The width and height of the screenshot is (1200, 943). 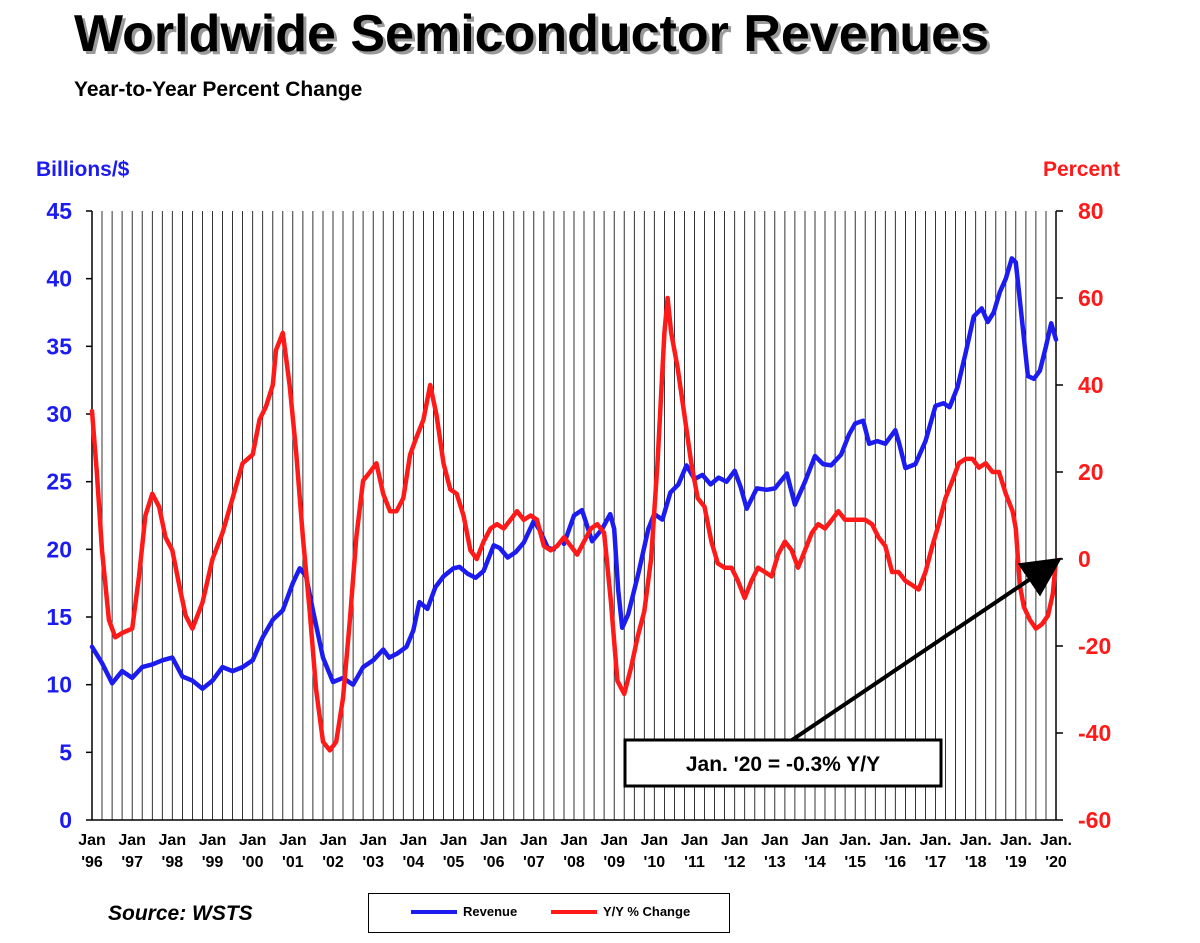 What do you see at coordinates (926, 649) in the screenshot?
I see `annotation-arrow` at bounding box center [926, 649].